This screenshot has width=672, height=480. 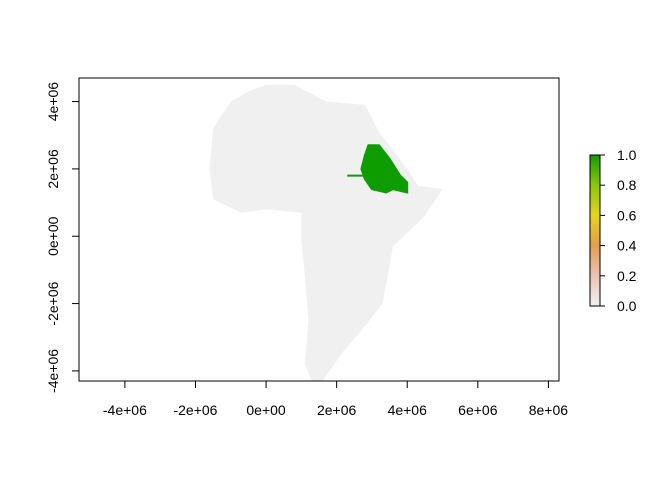 What do you see at coordinates (53, 371) in the screenshot?
I see `y-axis-tick-label: -4e+06` at bounding box center [53, 371].